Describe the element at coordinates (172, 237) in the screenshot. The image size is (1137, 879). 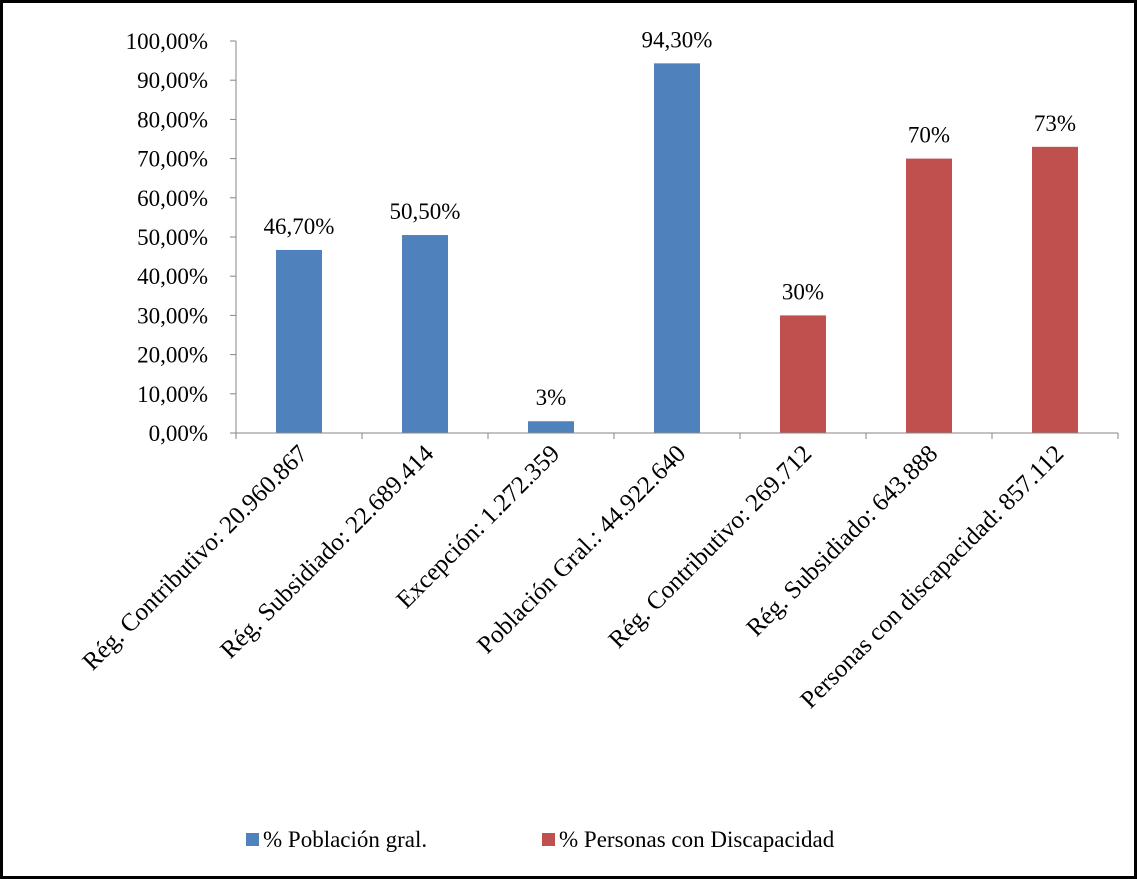
I see `y-tick-label: 50,00%` at that location.